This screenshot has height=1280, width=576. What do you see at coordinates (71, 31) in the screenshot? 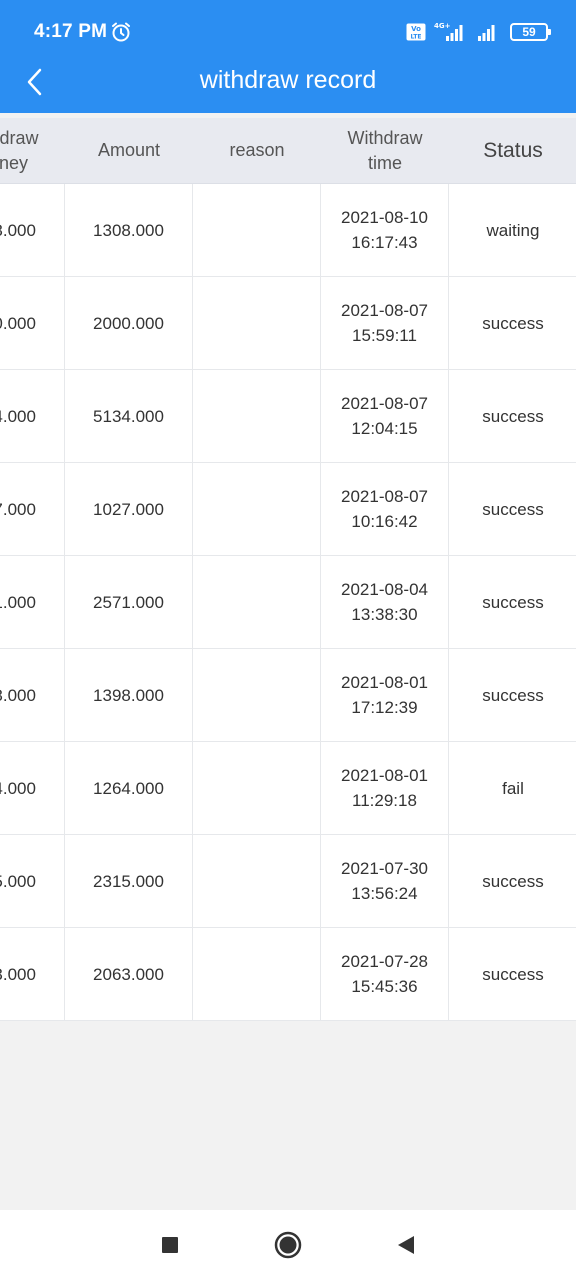
I see `status-time: 4:17 PM` at bounding box center [71, 31].